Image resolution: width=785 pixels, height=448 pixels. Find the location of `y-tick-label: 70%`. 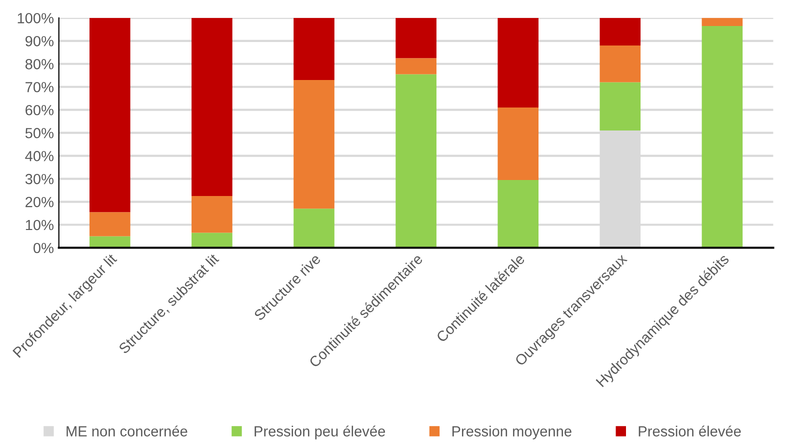

y-tick-label: 70% is located at coordinates (40, 87).